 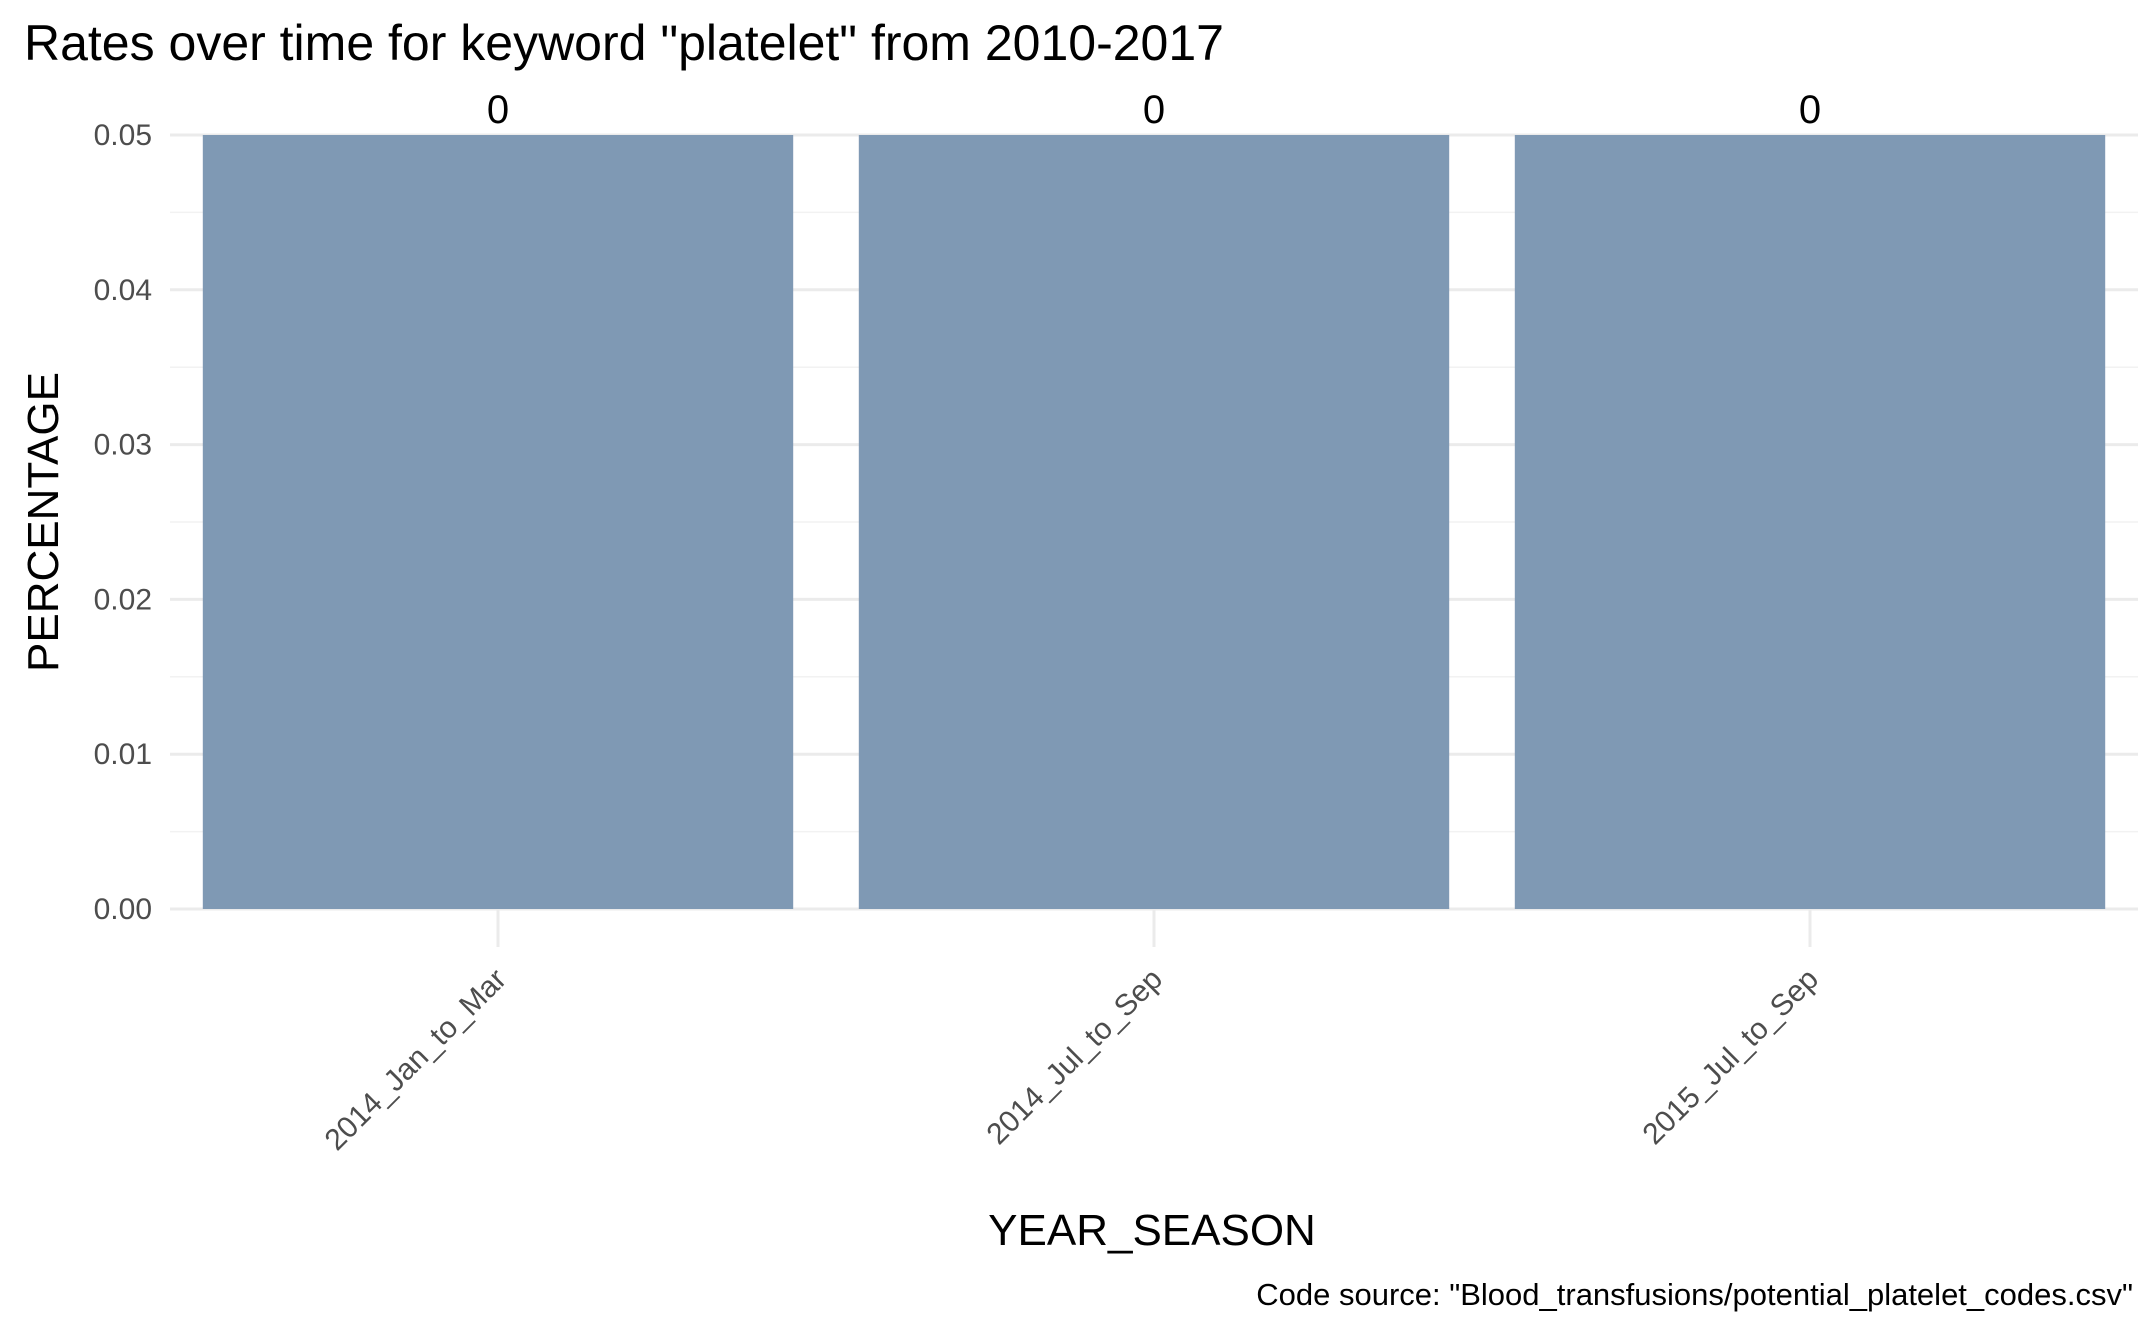 I want to click on y-tick-label: 0.02, so click(x=123, y=599).